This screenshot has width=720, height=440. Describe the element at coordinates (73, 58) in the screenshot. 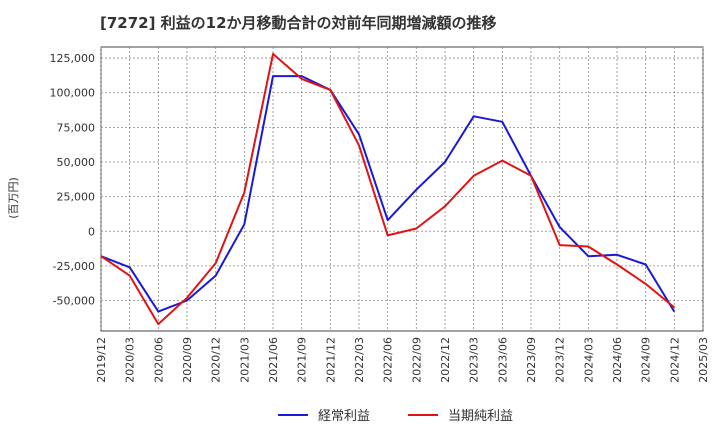

I see `y-tick-label: 125,000` at that location.